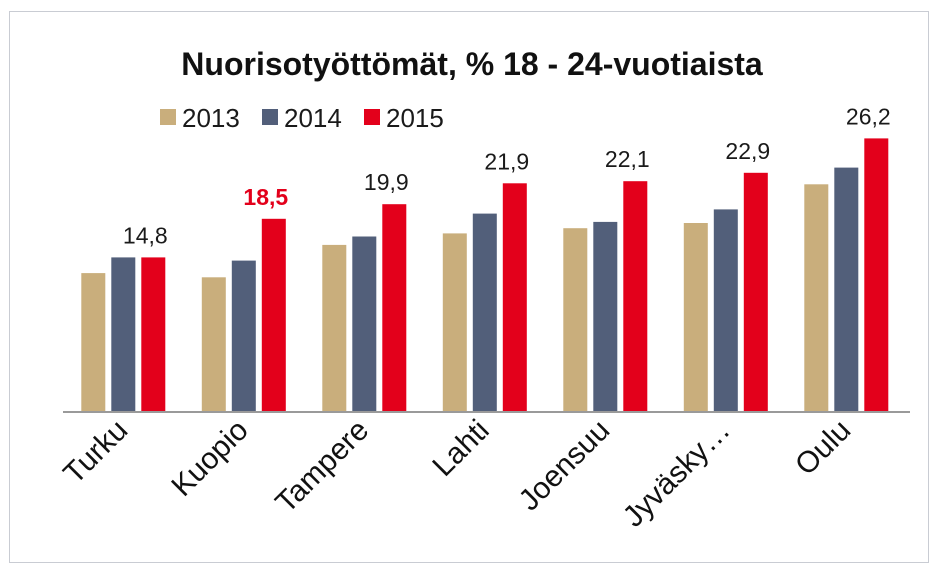 This screenshot has height=578, width=941. What do you see at coordinates (747, 151) in the screenshot?
I see `data-label-5: 22,9` at bounding box center [747, 151].